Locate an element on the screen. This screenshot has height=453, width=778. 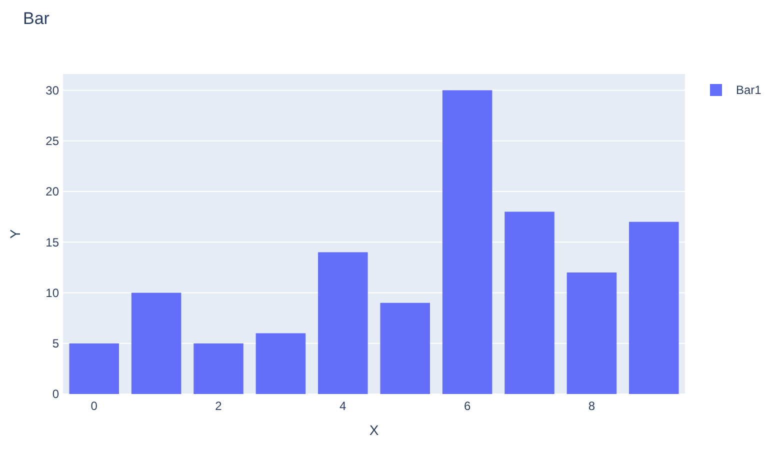
x-tick-label: 2 is located at coordinates (218, 406).